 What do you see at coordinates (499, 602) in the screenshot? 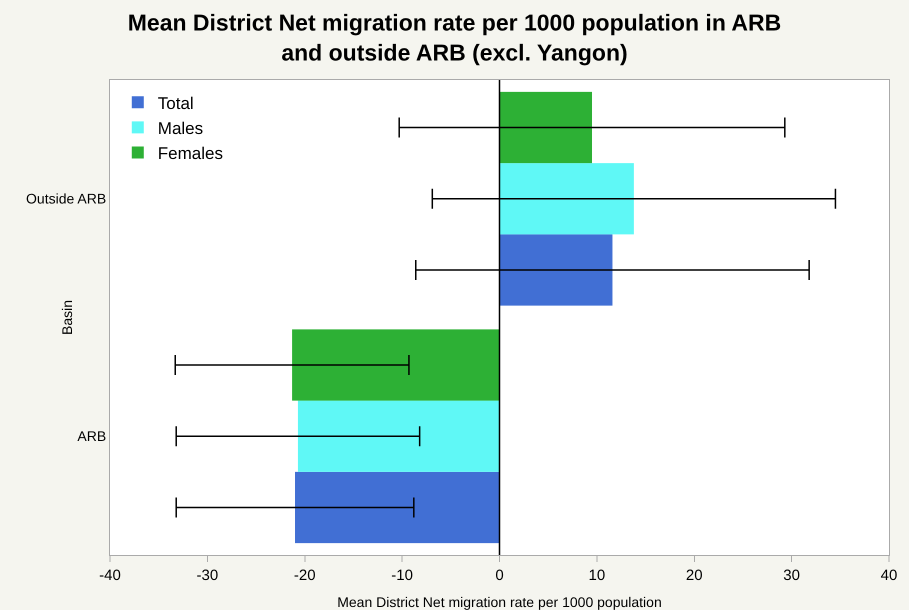
I see `x-axis-title: Mean District Net migration rate per 1000 population` at bounding box center [499, 602].